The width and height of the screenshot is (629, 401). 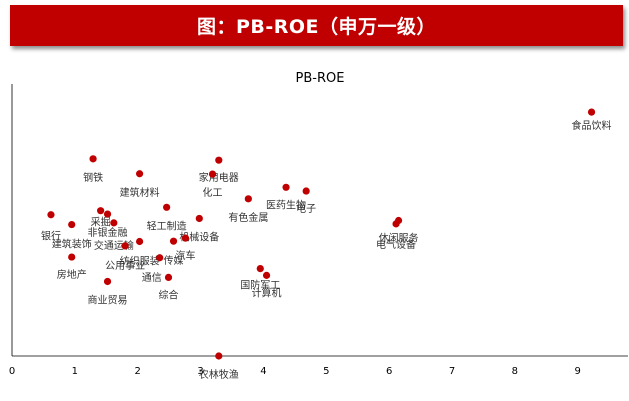 What do you see at coordinates (75, 371) in the screenshot?
I see `x-tick-label: 1` at bounding box center [75, 371].